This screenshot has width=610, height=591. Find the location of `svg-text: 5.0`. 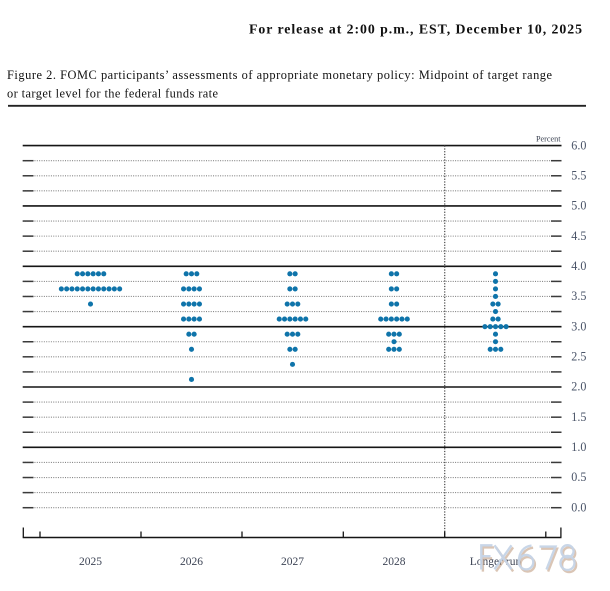

svg-text: 5.0 is located at coordinates (578, 206).